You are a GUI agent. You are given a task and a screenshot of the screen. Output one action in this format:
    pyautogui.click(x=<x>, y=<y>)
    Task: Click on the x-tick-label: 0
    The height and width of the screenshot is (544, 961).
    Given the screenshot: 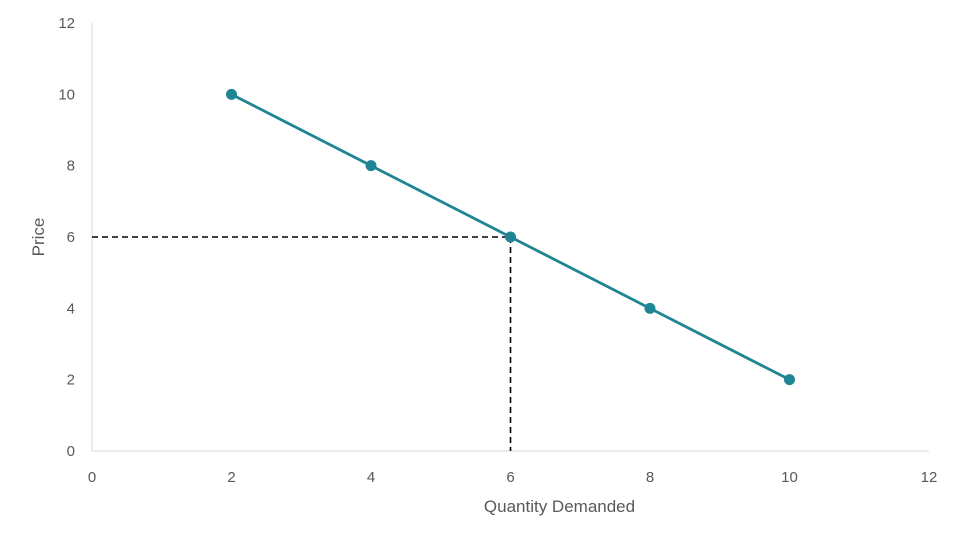 What is the action you would take?
    pyautogui.click(x=92, y=477)
    